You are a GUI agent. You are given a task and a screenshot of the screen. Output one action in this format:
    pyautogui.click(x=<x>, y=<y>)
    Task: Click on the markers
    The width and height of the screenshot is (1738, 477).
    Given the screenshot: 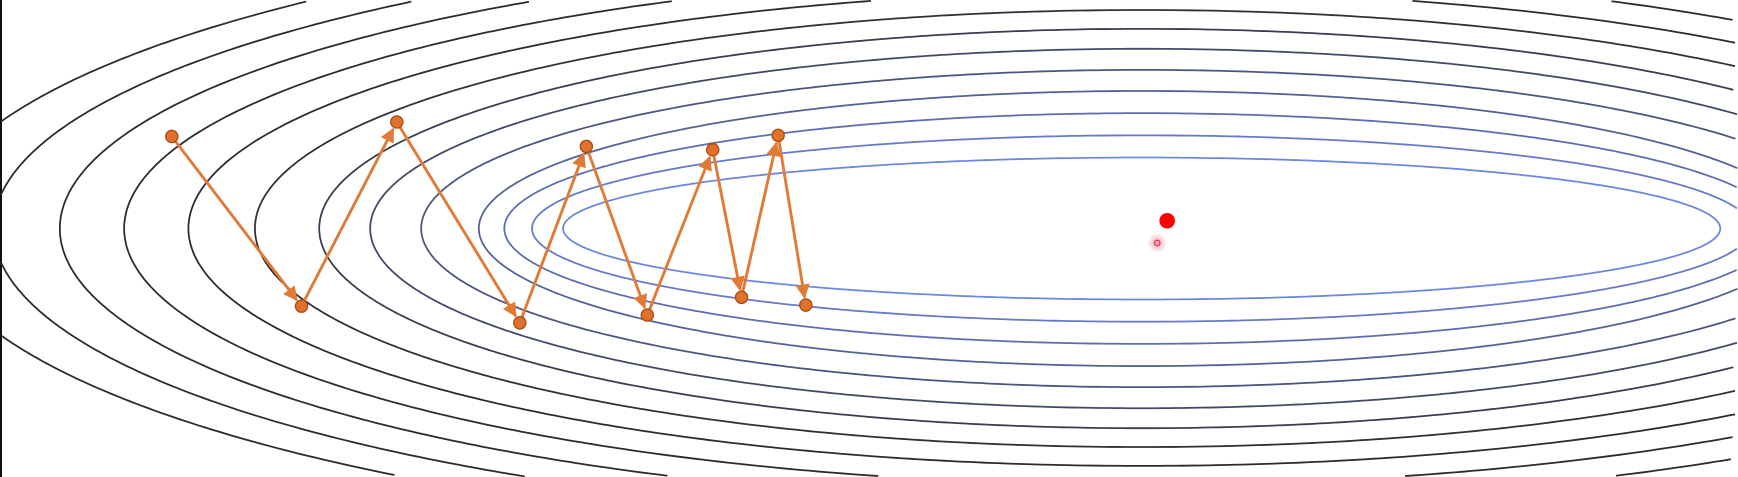 What is the action you would take?
    pyautogui.click(x=1161, y=232)
    